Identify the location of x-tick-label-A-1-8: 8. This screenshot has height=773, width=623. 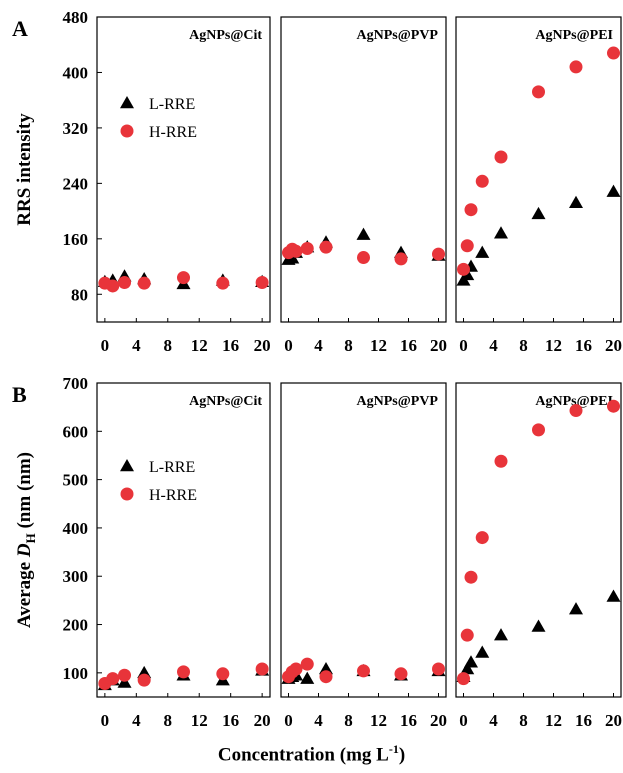
(168, 345).